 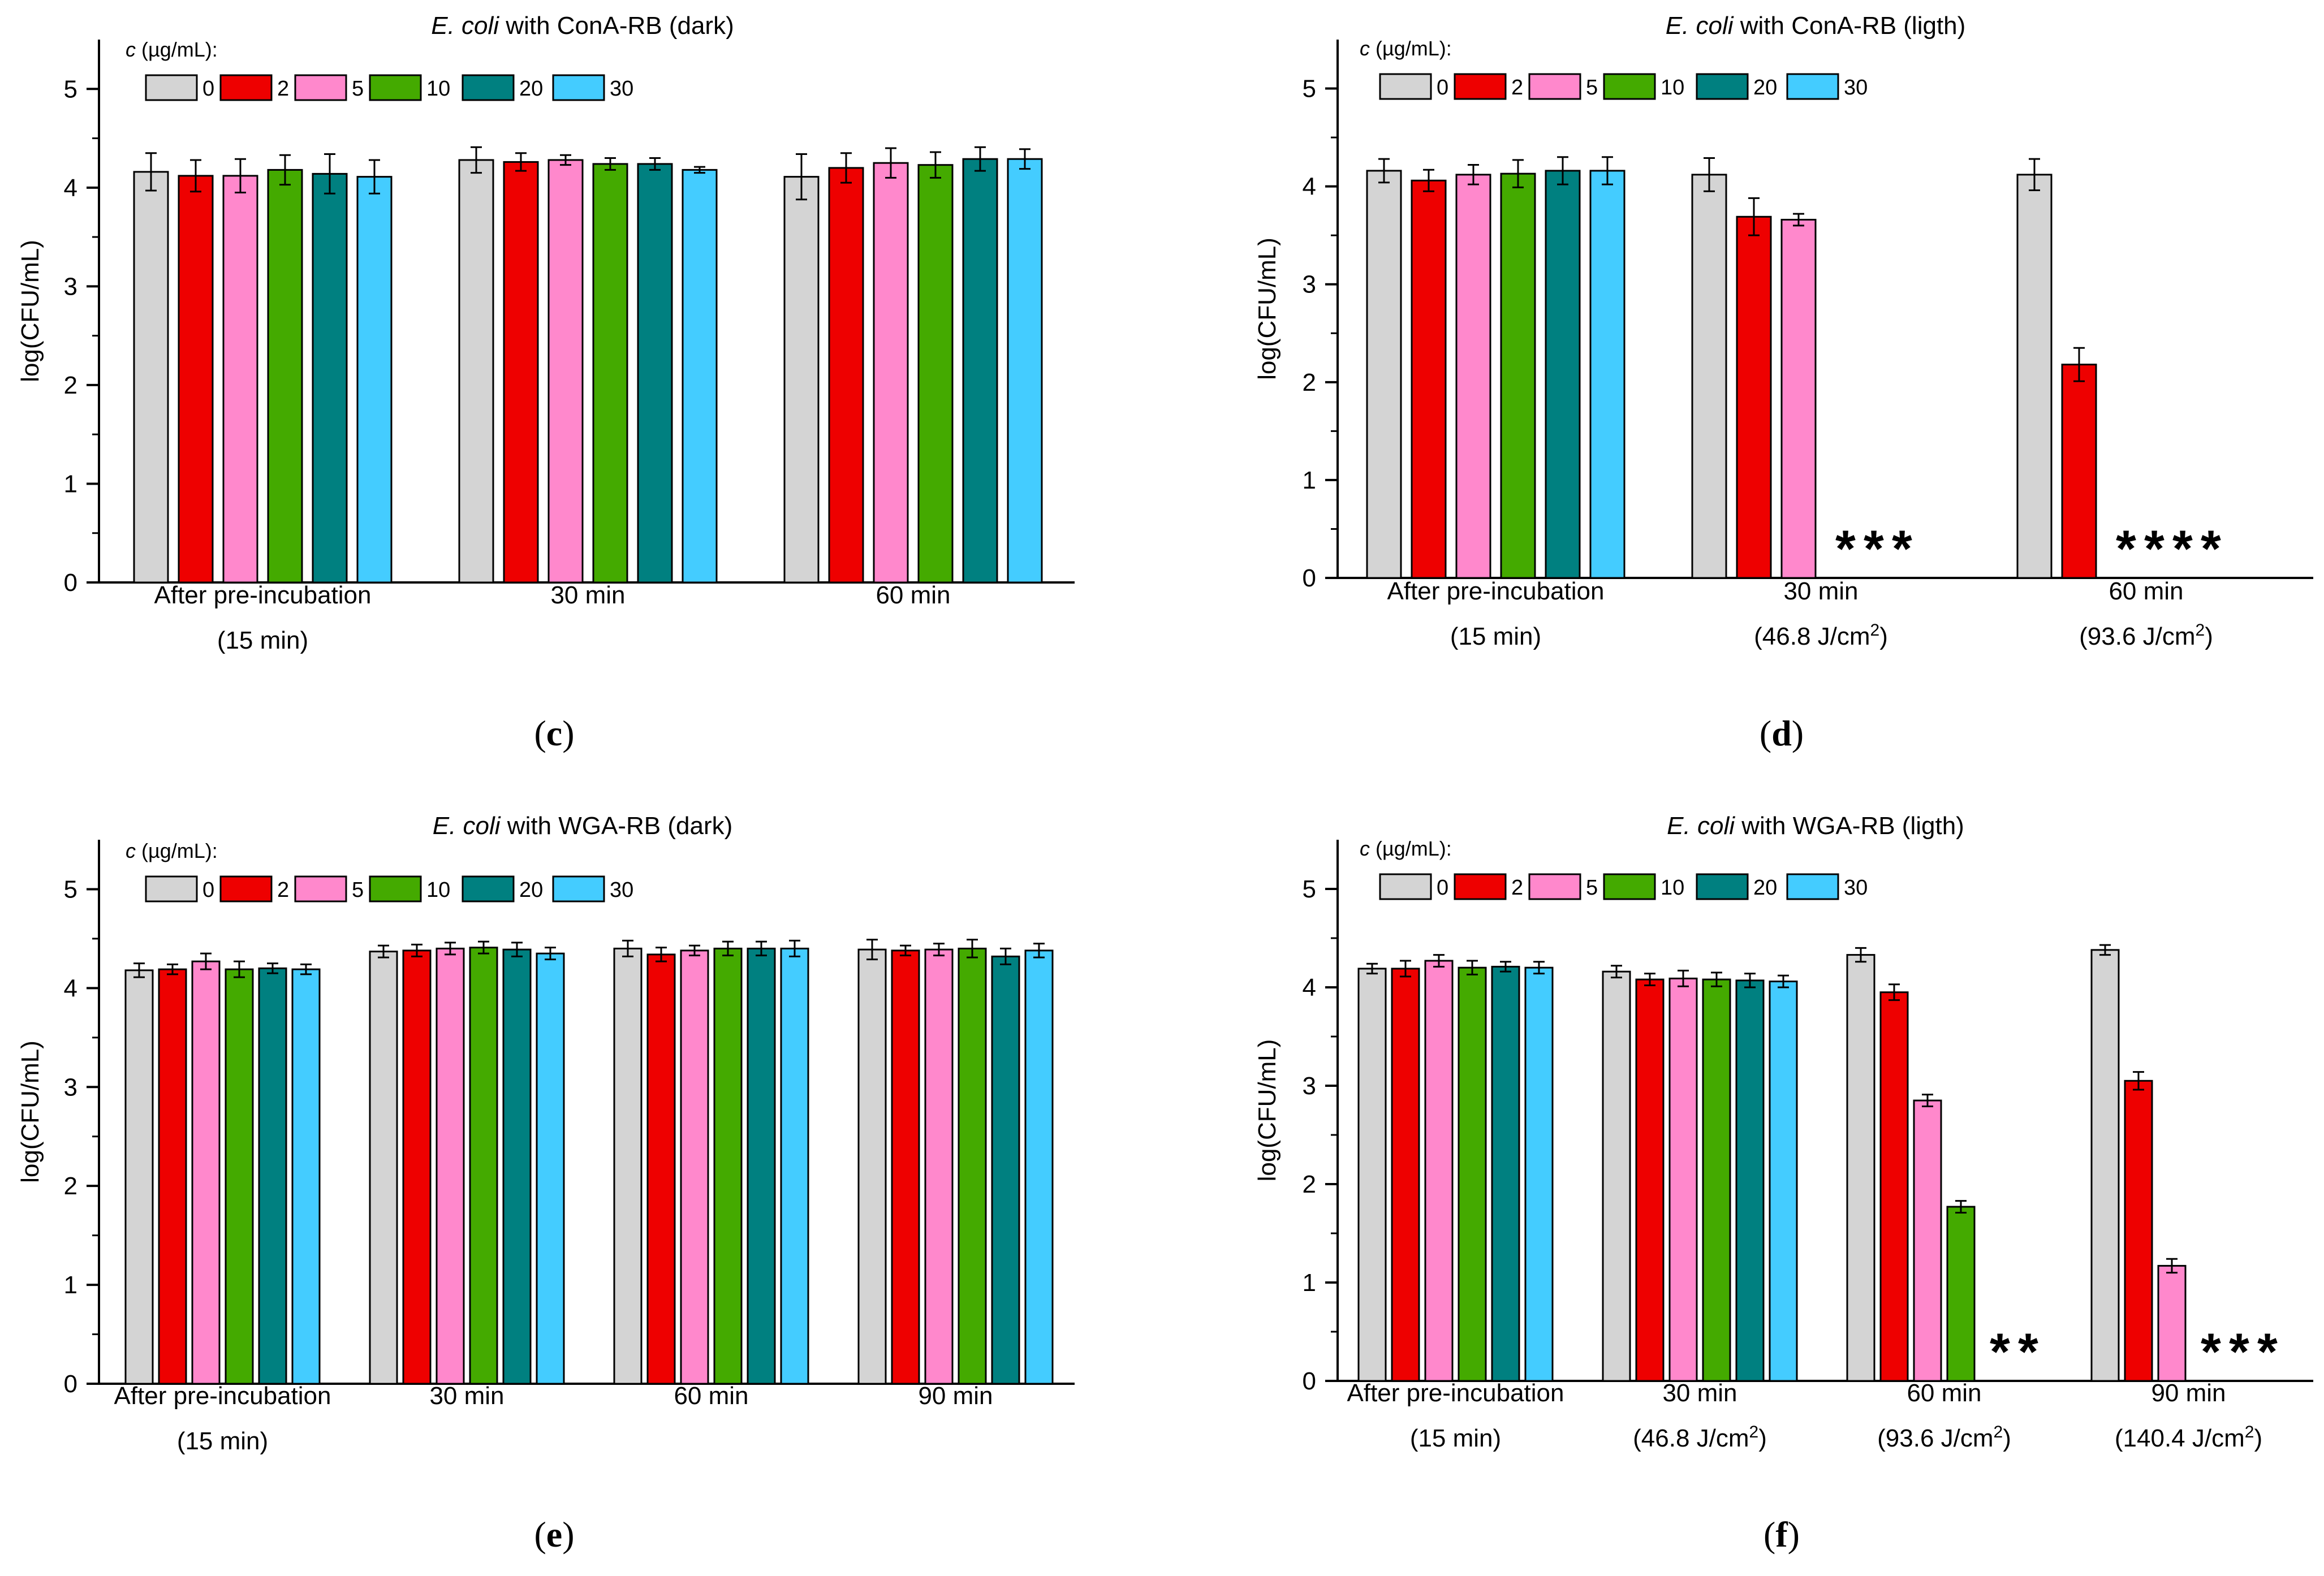 What do you see at coordinates (1782, 733) in the screenshot?
I see `panel-label: (d)` at bounding box center [1782, 733].